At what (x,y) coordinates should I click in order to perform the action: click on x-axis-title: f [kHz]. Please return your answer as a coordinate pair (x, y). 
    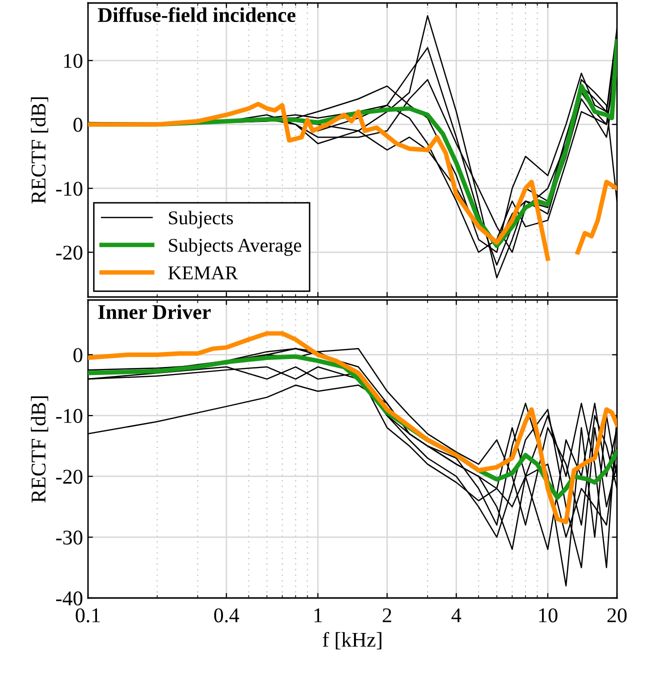
    Looking at the image, I should click on (352, 641).